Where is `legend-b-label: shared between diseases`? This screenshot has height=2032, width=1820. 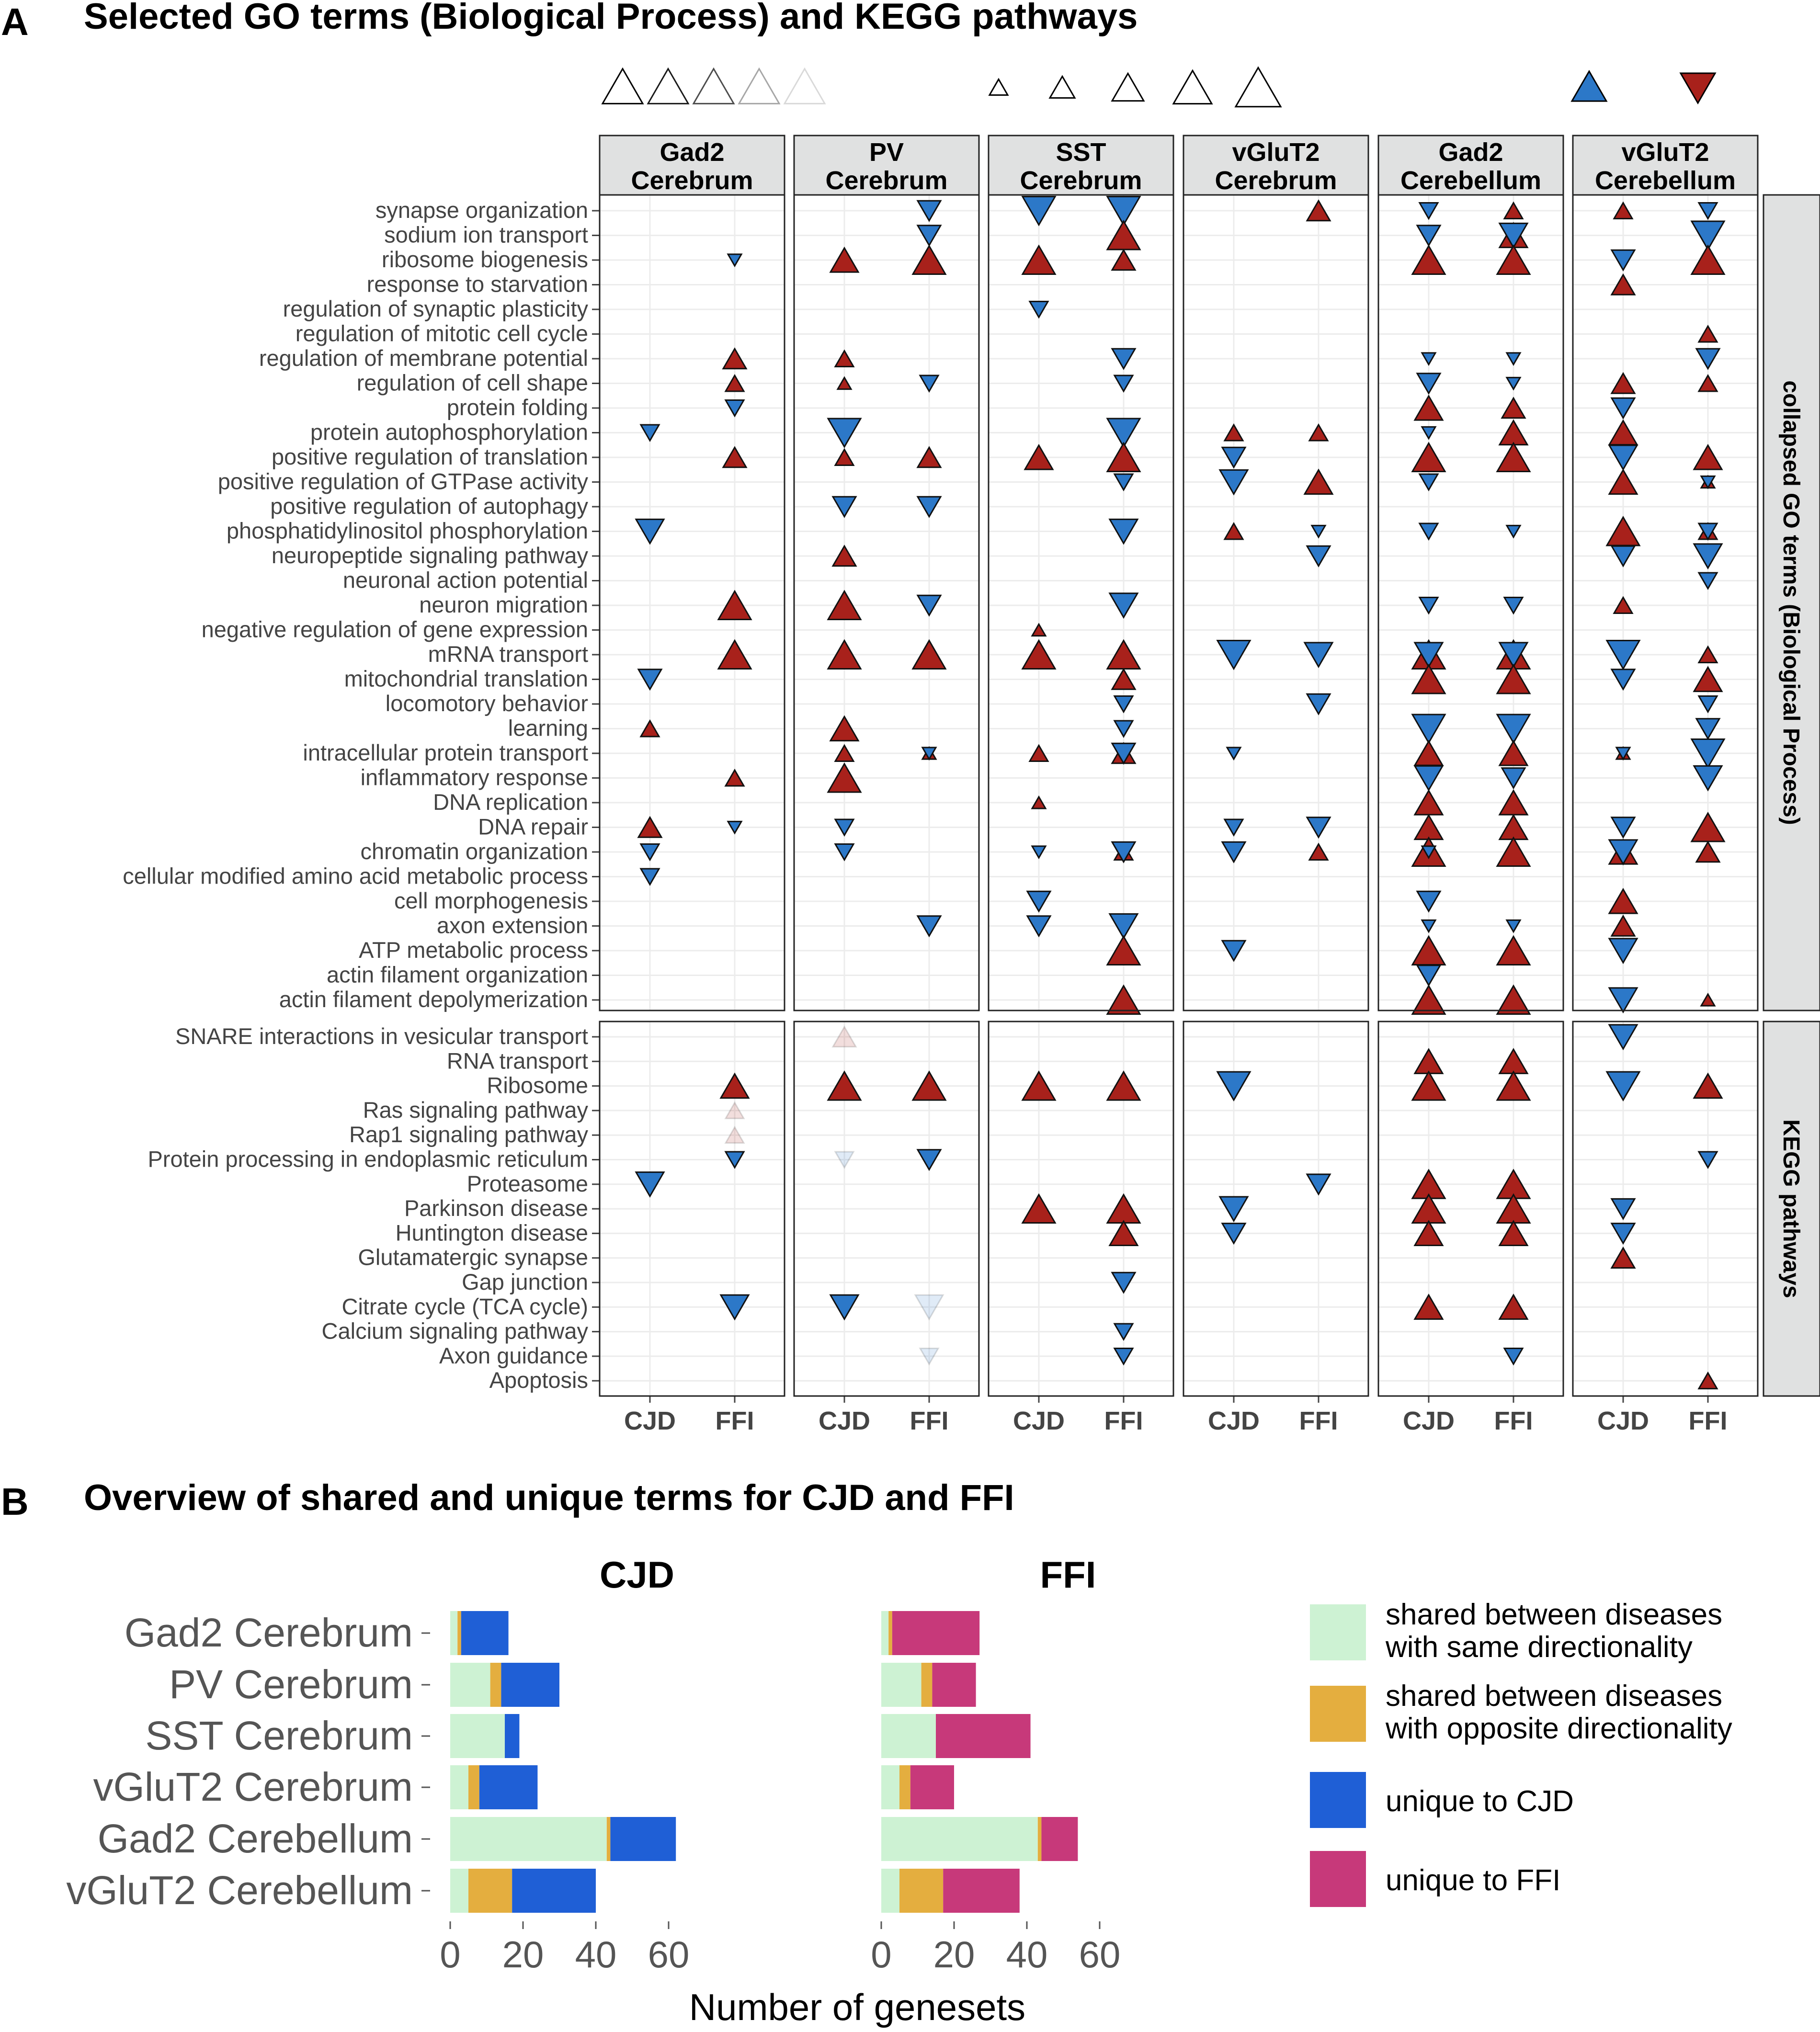
legend-b-label: shared between diseases is located at coordinates (1554, 1696).